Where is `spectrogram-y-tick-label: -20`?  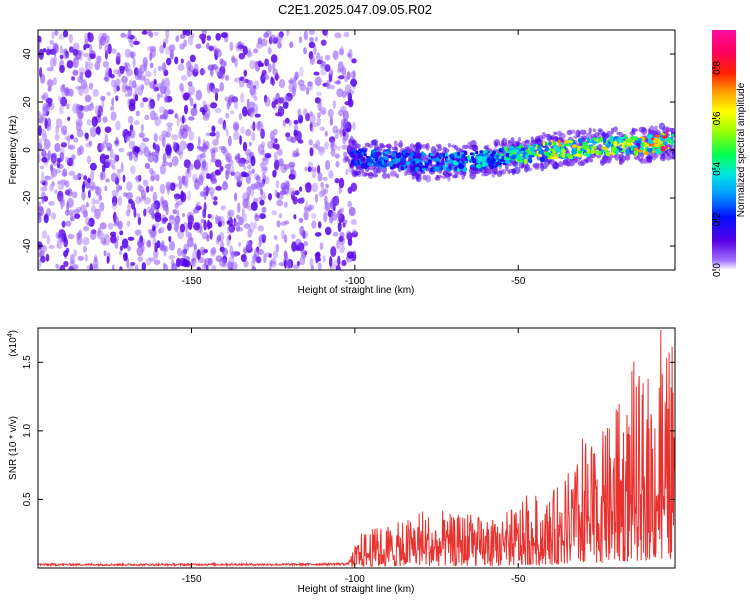
spectrogram-y-tick-label: -20 is located at coordinates (27, 197).